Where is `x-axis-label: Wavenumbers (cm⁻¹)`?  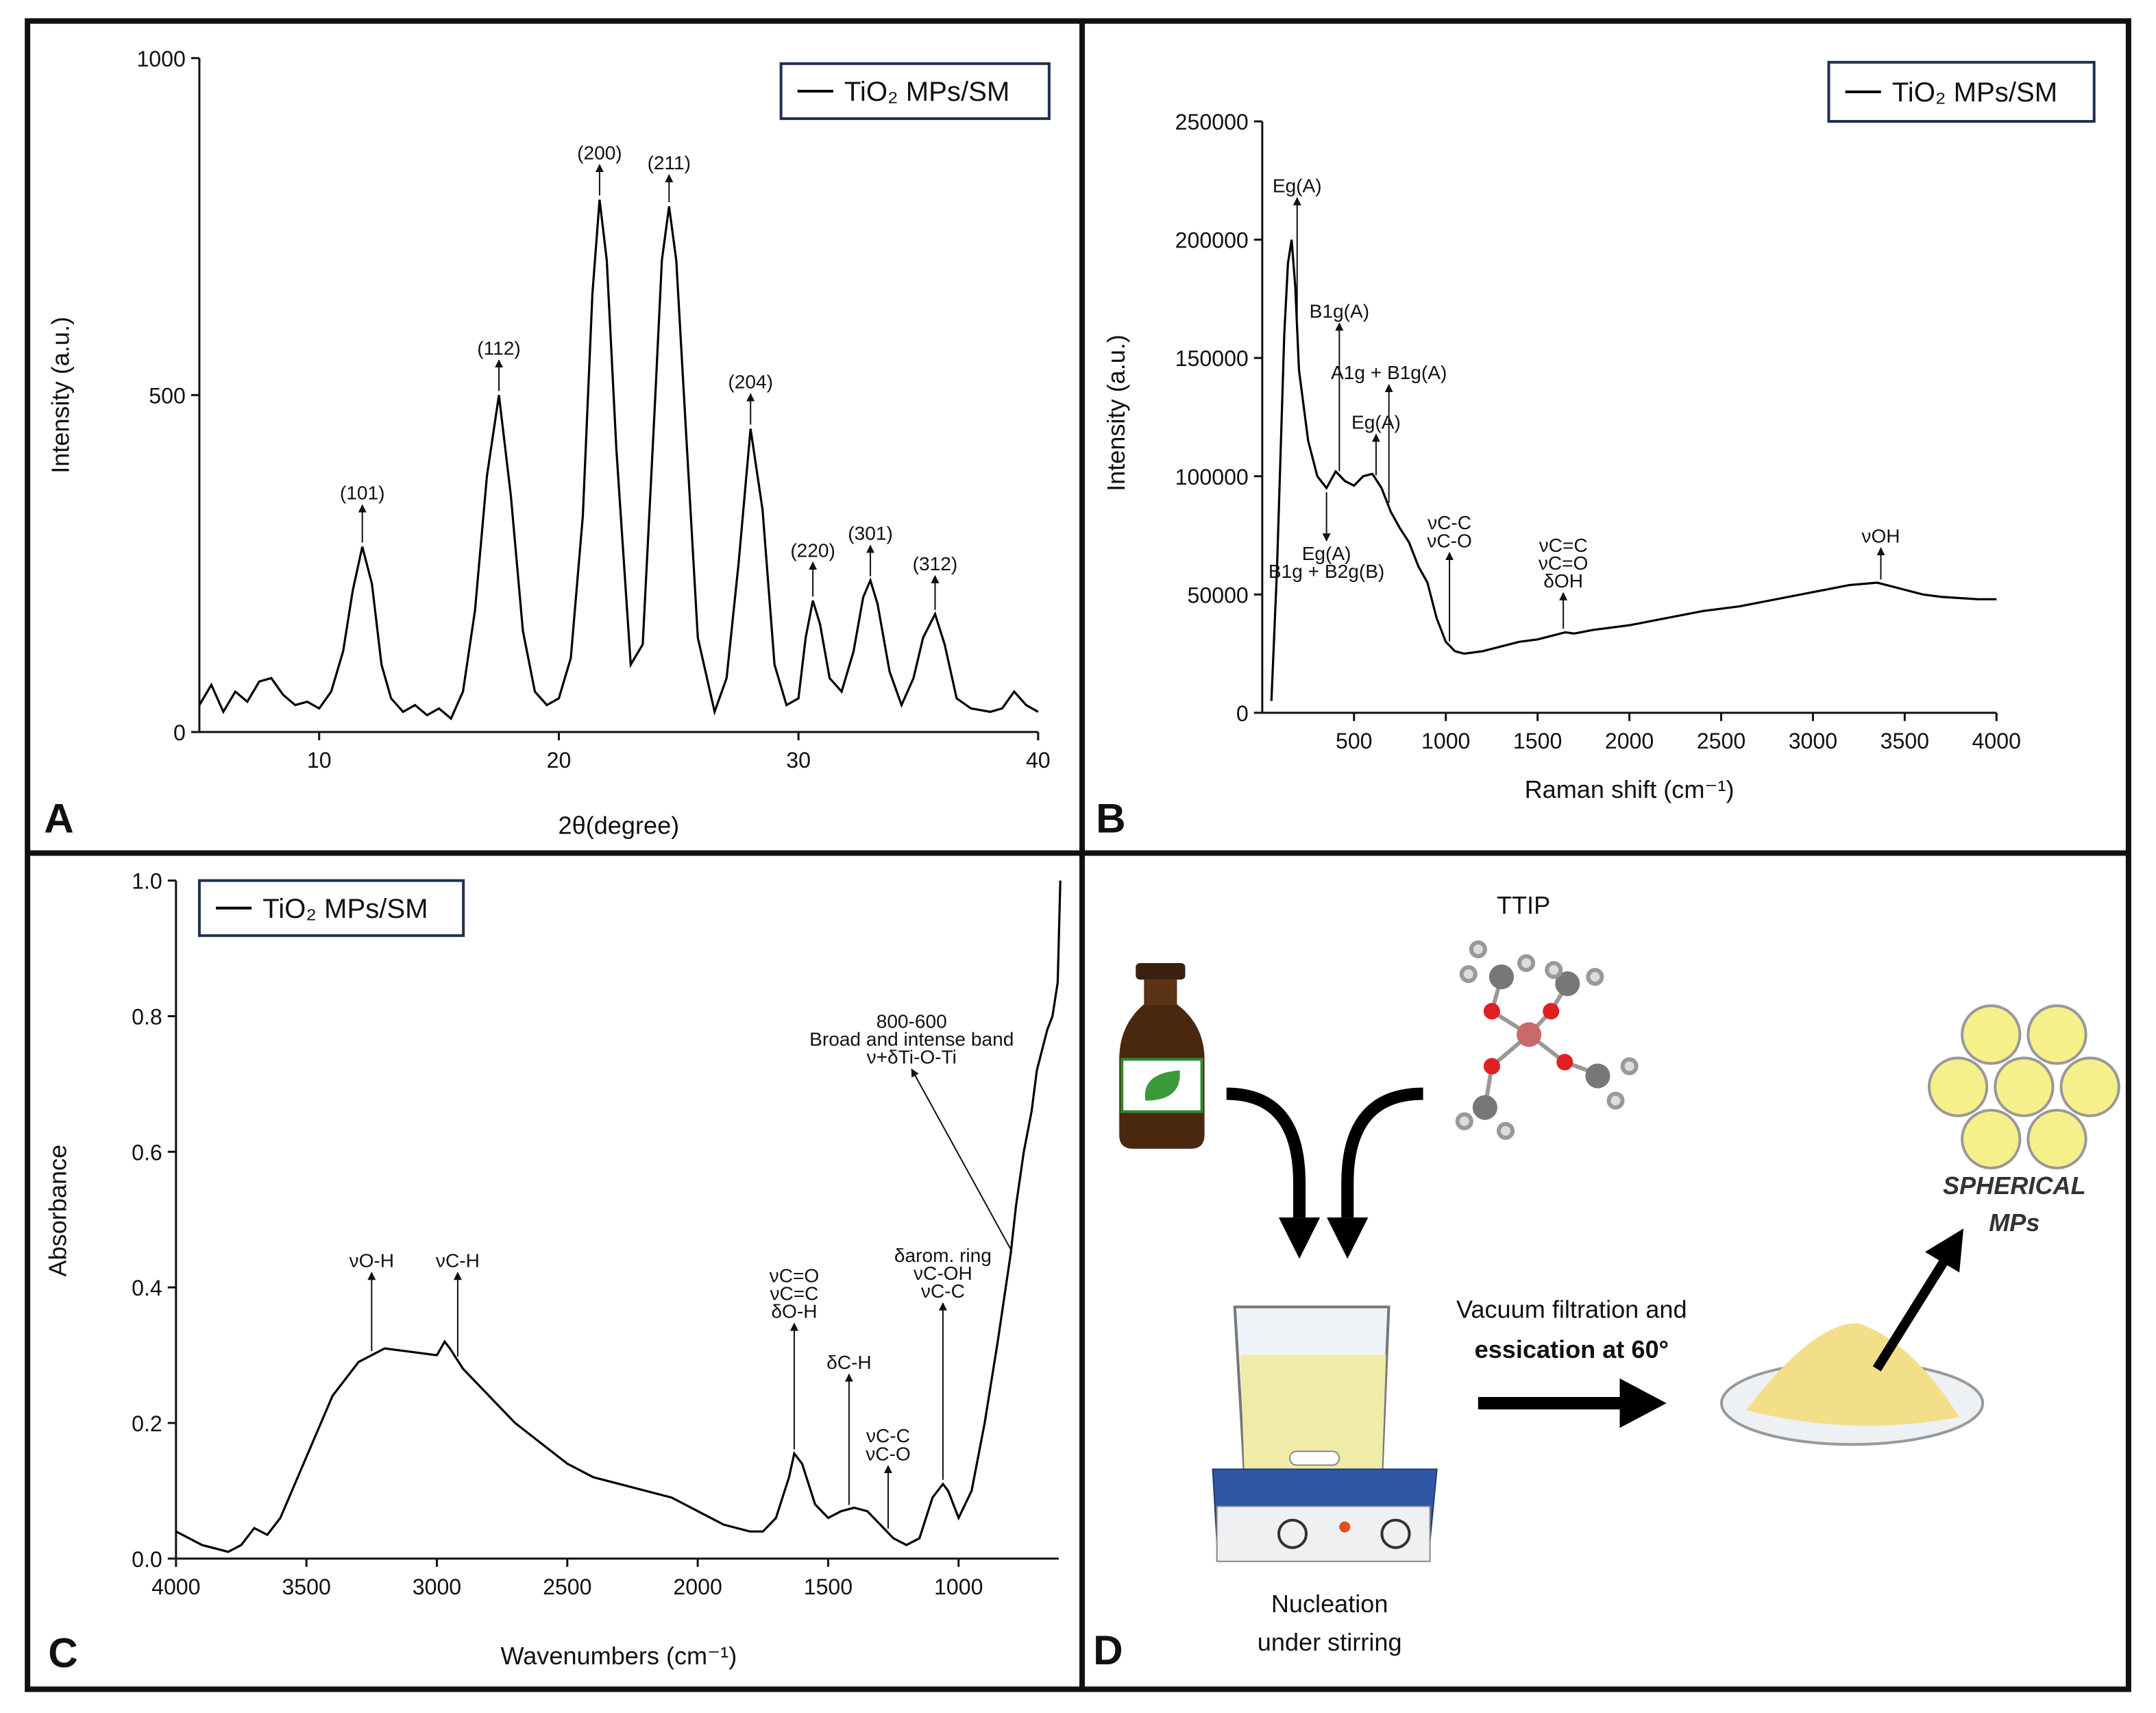 x-axis-label: Wavenumbers (cm⁻¹) is located at coordinates (618, 1656).